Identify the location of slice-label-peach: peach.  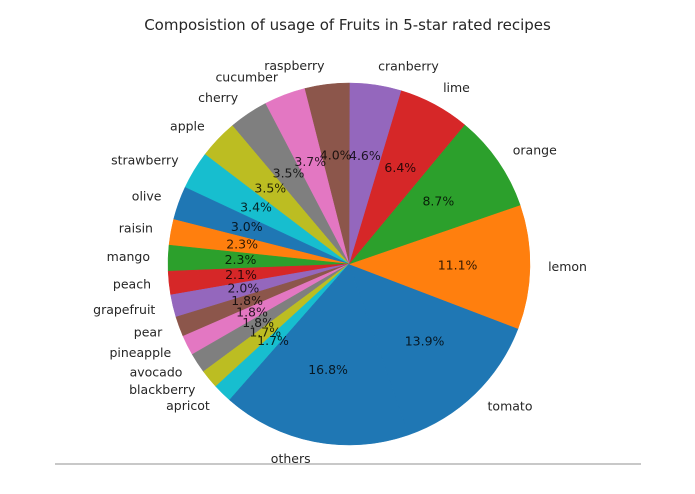
(132, 284).